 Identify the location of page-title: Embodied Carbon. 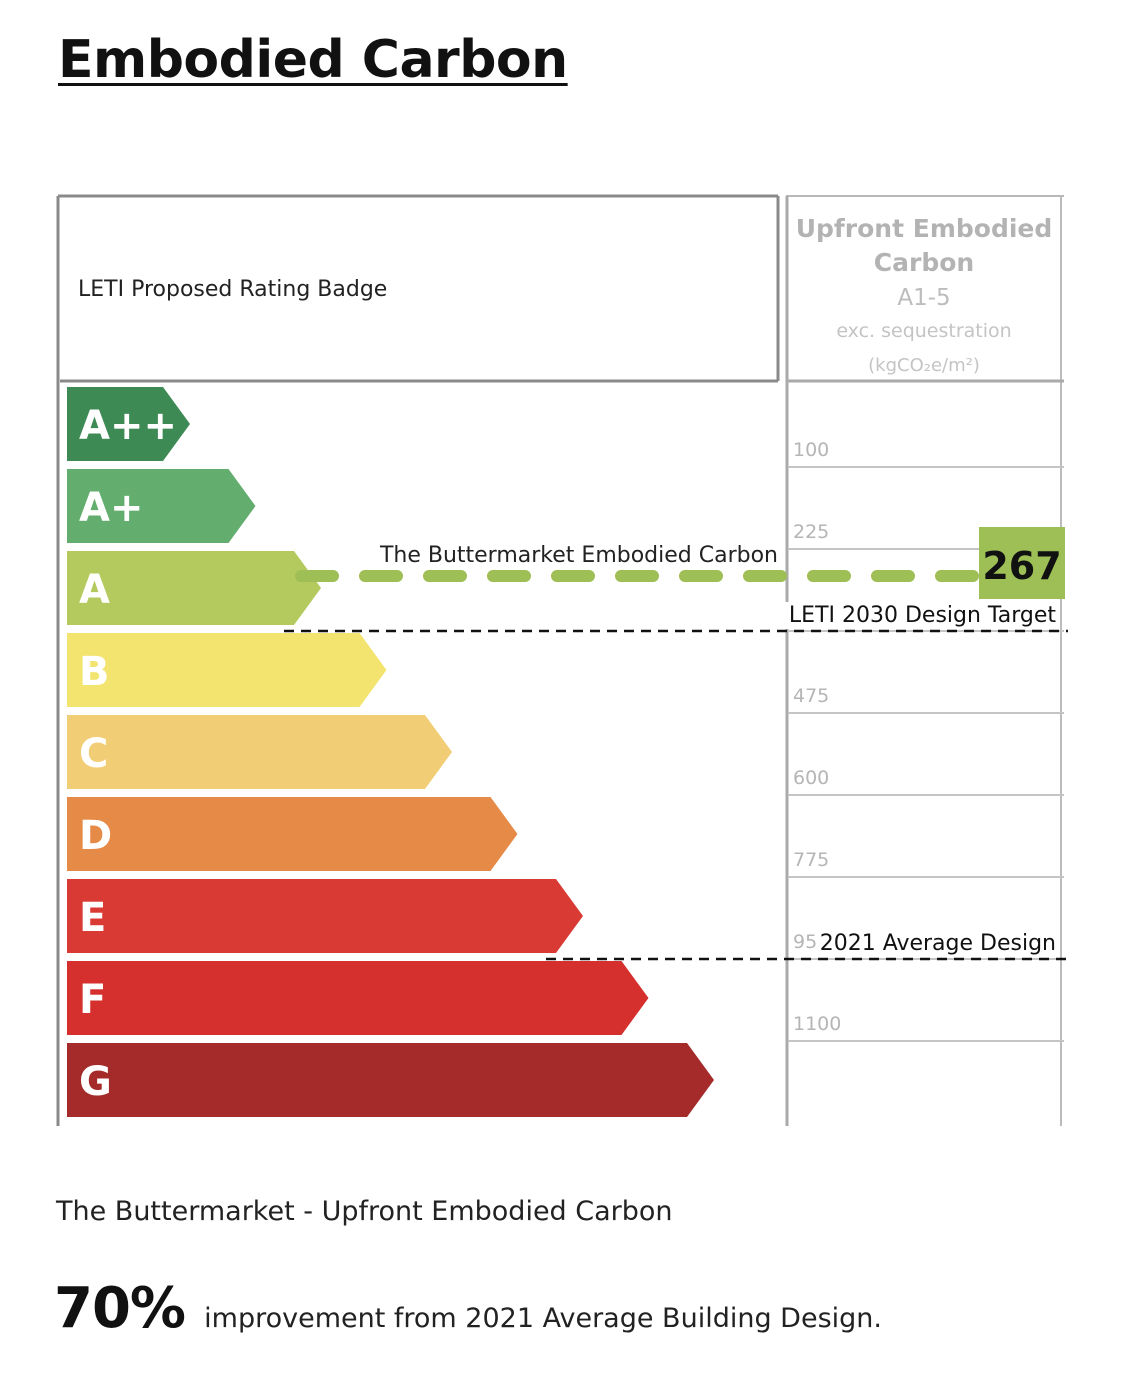
(313, 60).